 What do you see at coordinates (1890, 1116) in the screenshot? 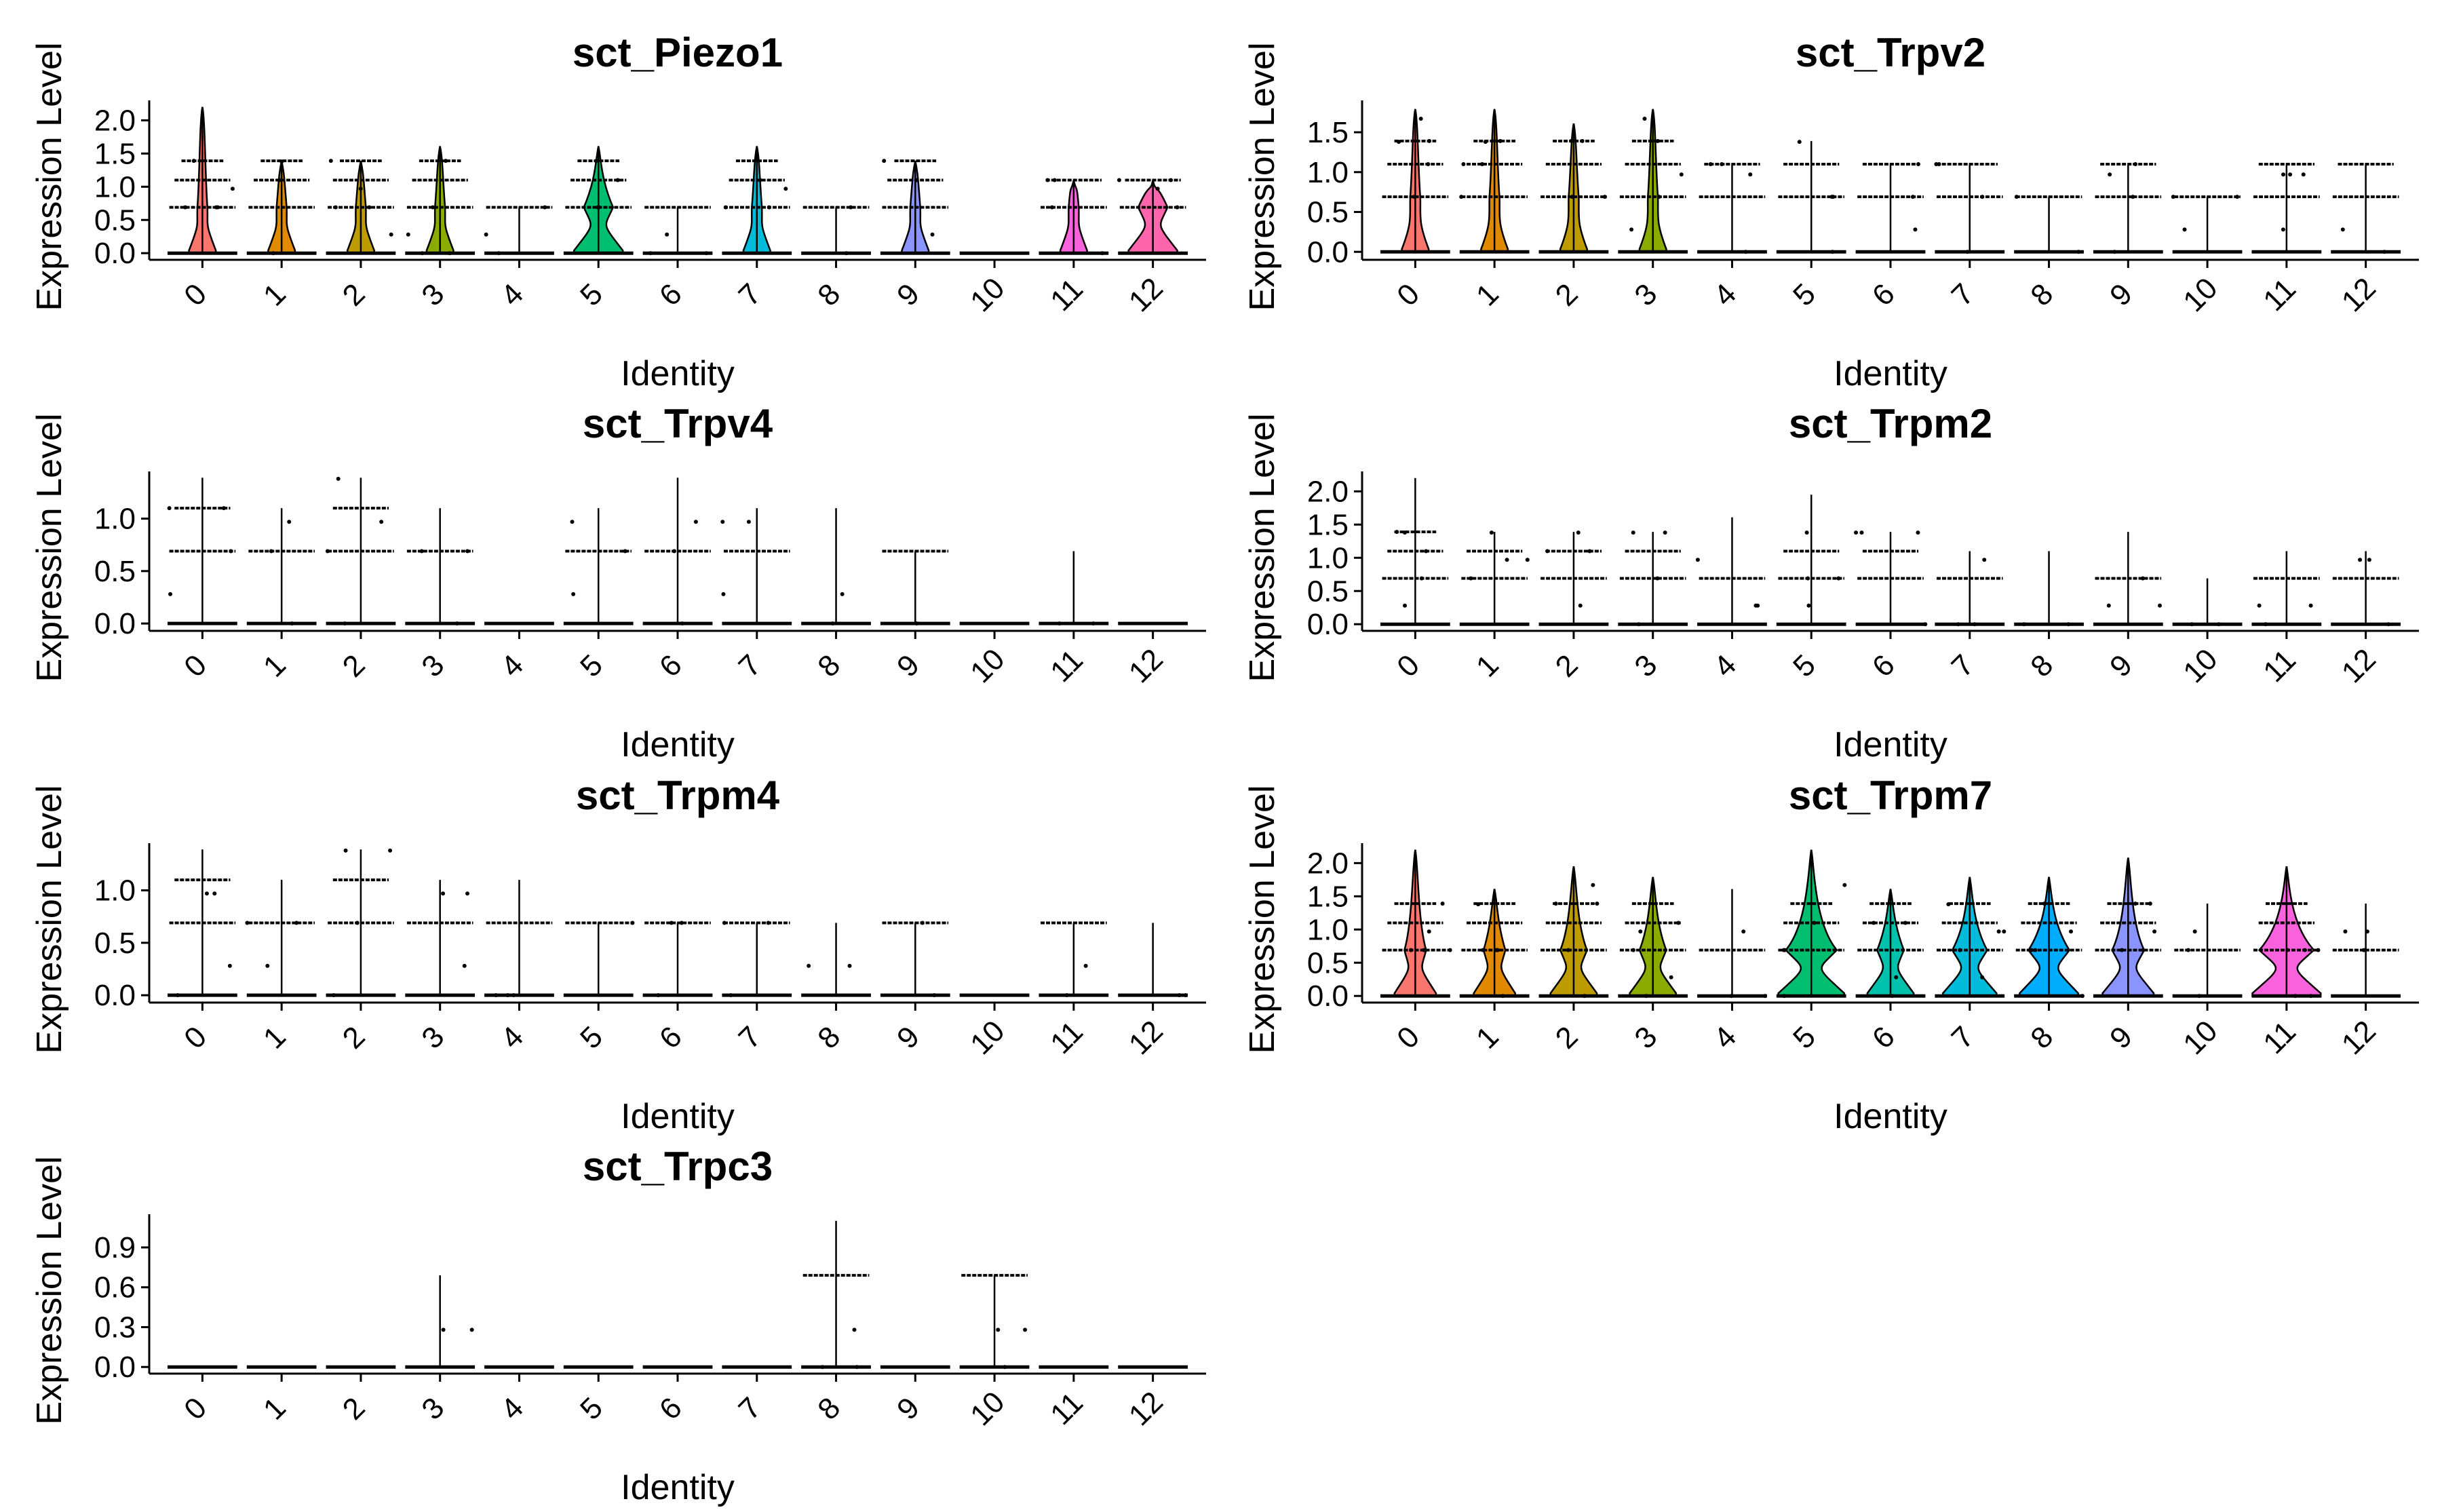
I see `x-axis-label: Identity` at bounding box center [1890, 1116].